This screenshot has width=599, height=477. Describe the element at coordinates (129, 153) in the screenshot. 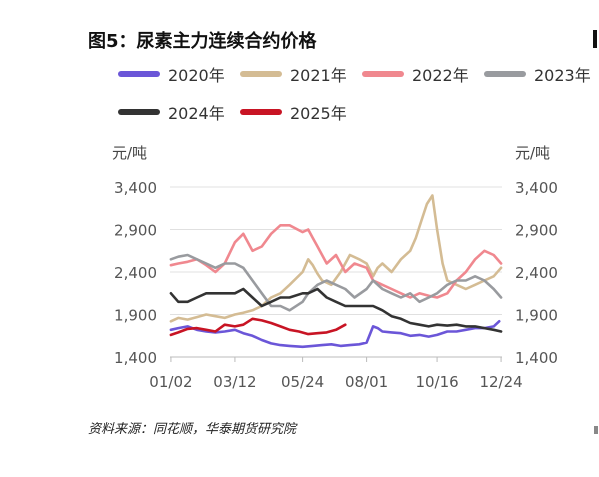

I see `y-unit-left: 元/吨` at that location.